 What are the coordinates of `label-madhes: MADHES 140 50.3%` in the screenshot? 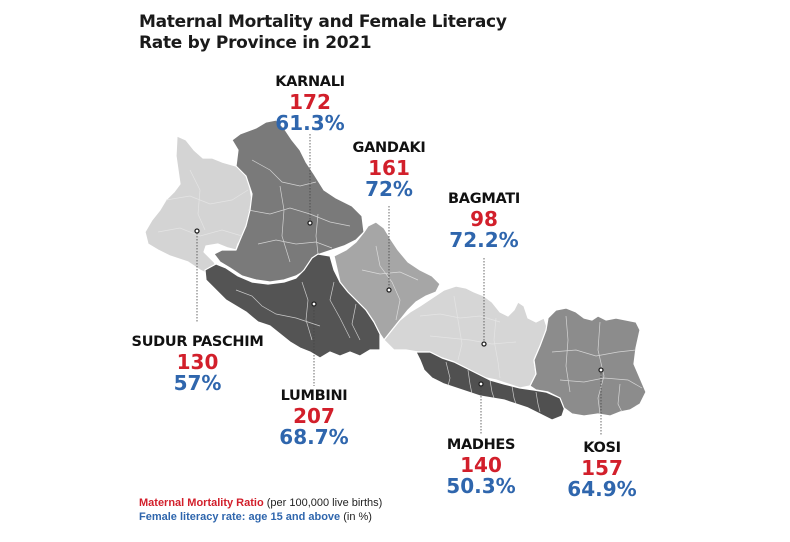 It's located at (481, 467).